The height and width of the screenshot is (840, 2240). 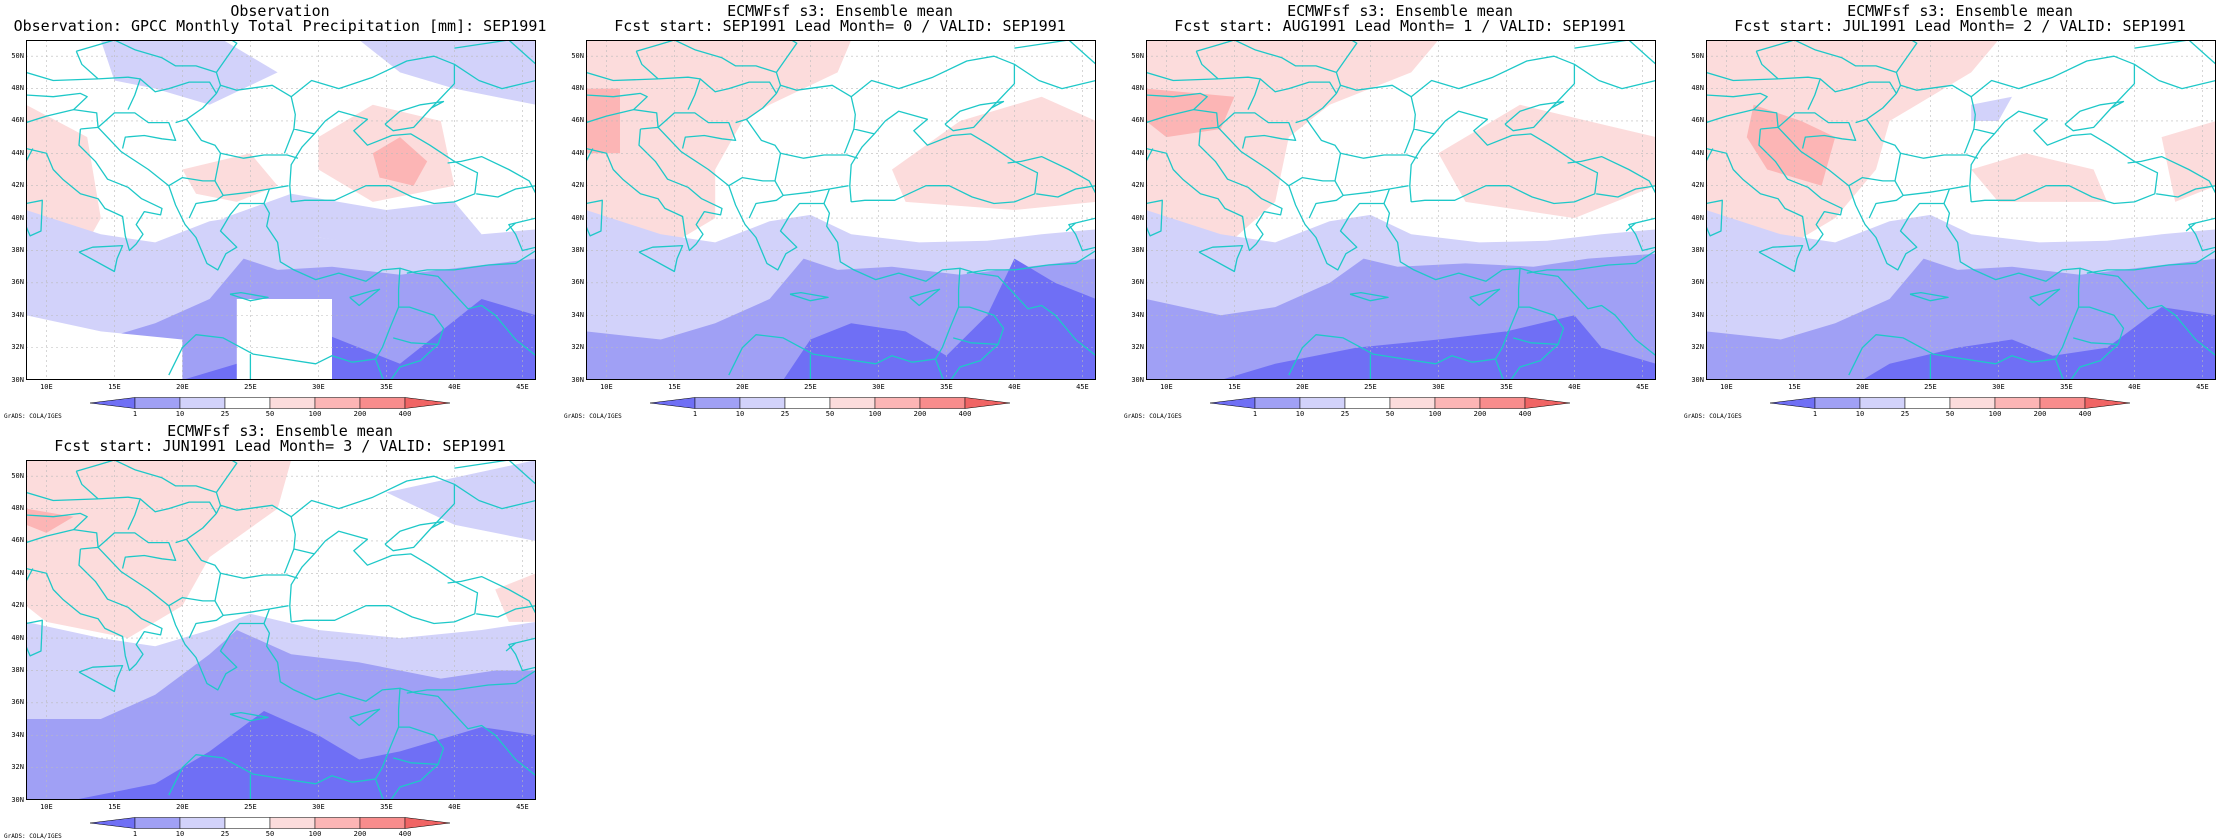 What do you see at coordinates (1400, 11) in the screenshot?
I see `panel-title: ECMWFsf s3: Ensemble mean` at bounding box center [1400, 11].